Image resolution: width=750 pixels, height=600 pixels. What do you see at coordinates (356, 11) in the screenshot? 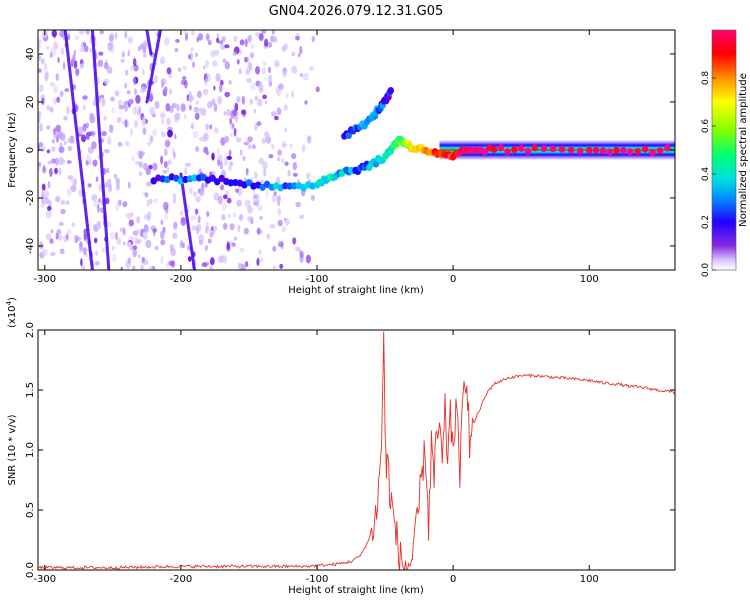
I see `figure-title: GN04.2026.079.12.31.G05` at bounding box center [356, 11].